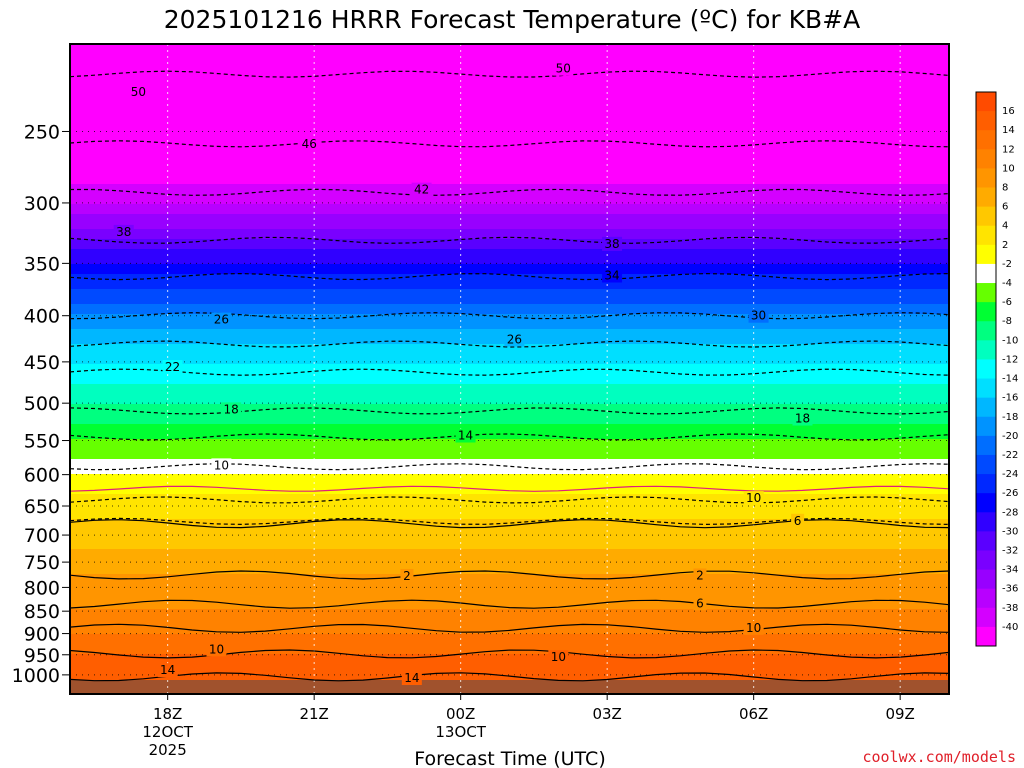 This screenshot has width=1024, height=768. What do you see at coordinates (509, 687) in the screenshot?
I see `ground-layer` at bounding box center [509, 687].